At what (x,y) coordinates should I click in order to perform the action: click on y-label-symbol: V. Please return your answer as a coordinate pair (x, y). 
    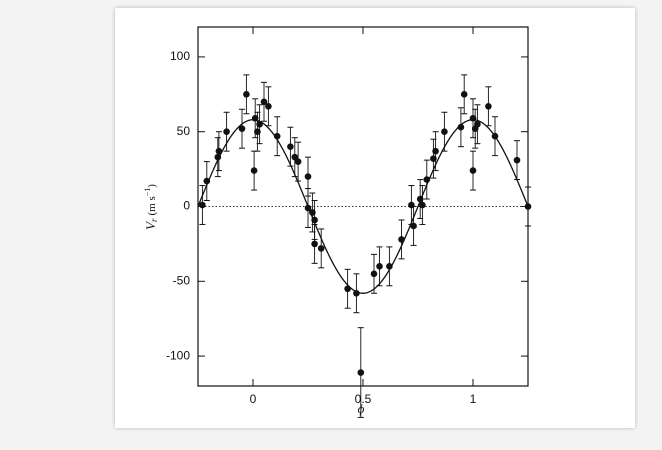
    Looking at the image, I should click on (150, 225).